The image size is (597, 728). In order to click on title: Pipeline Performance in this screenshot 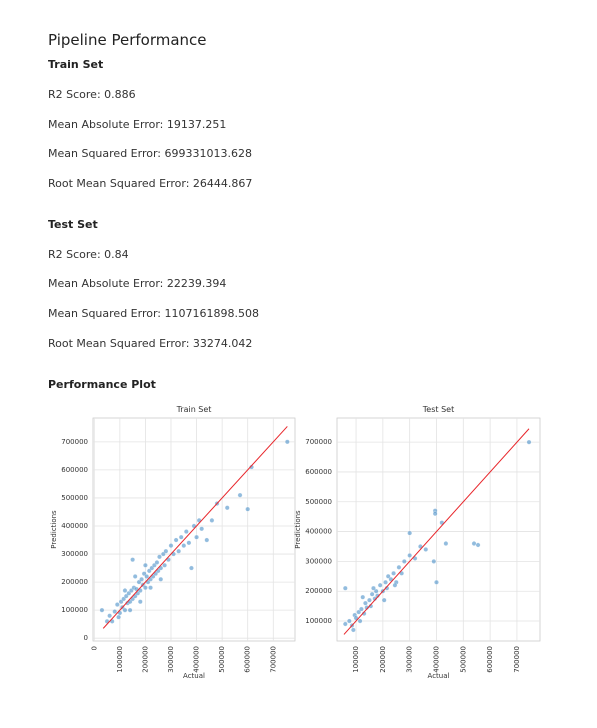, I will do `click(127, 40)`.